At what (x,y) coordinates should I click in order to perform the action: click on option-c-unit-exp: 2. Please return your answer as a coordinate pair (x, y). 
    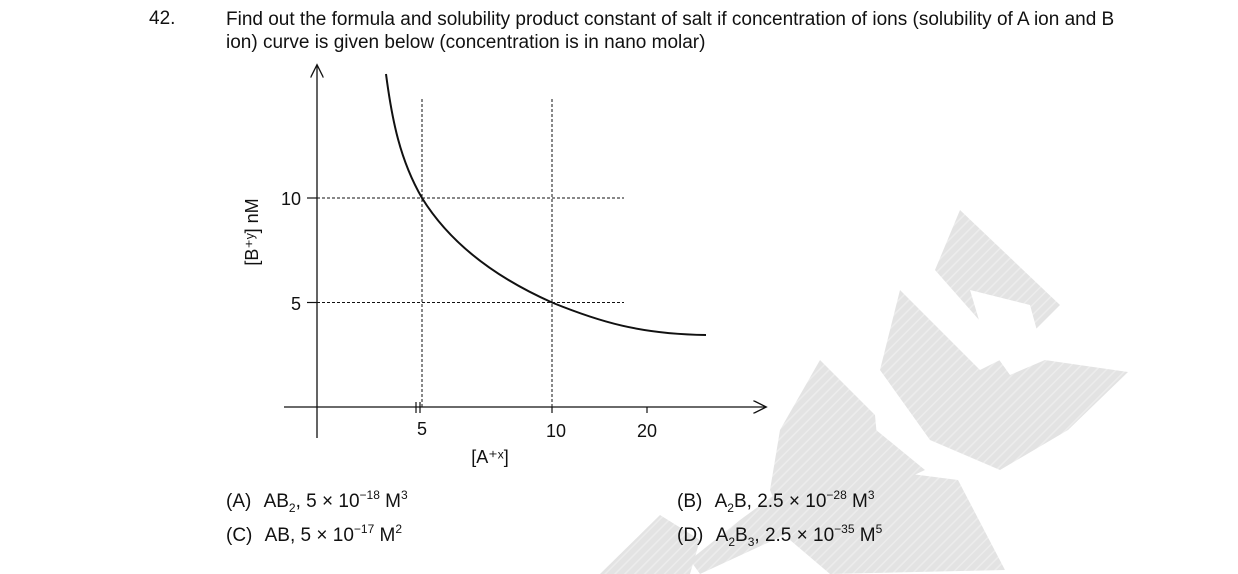
    Looking at the image, I should click on (399, 529).